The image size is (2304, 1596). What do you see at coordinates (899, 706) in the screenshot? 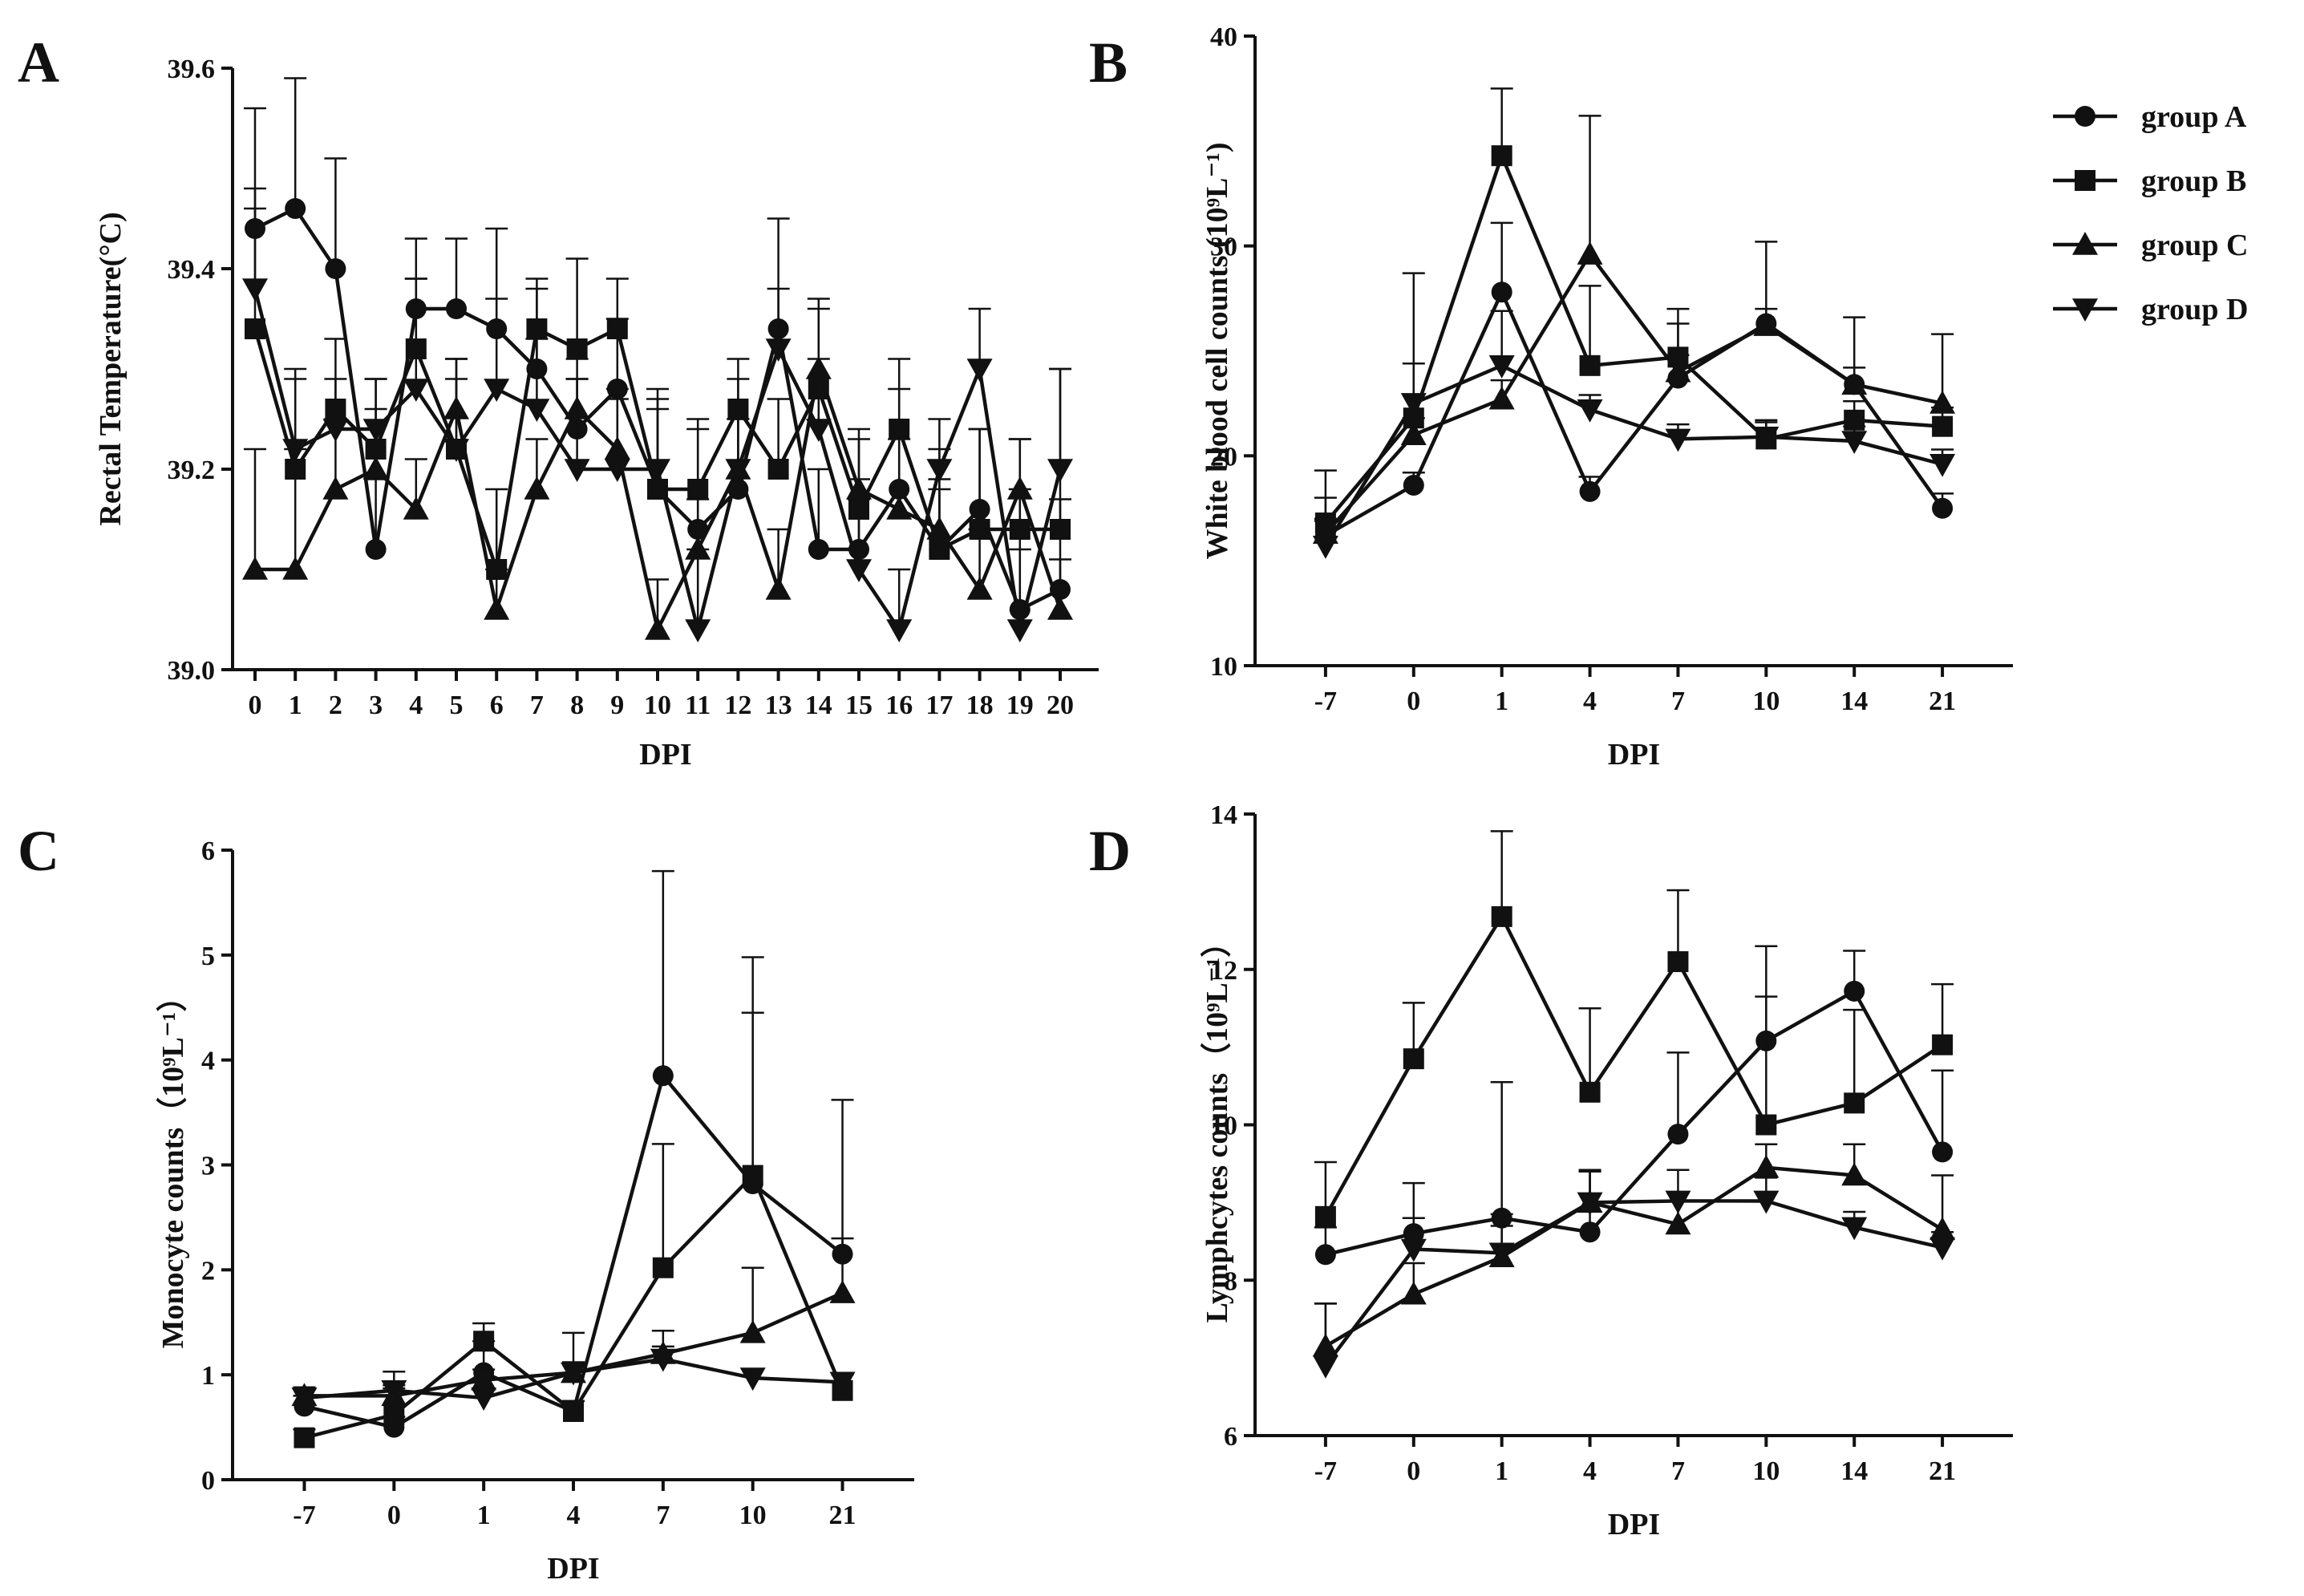
I see `x-tick-label: 16` at bounding box center [899, 706].